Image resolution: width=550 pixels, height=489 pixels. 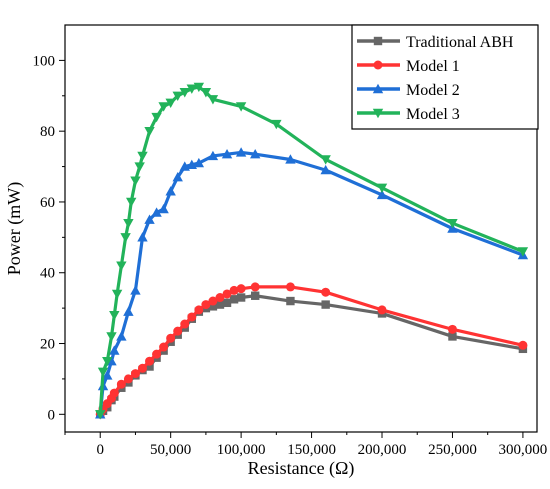 What do you see at coordinates (52, 415) in the screenshot?
I see `y-tick-label: 0` at bounding box center [52, 415].